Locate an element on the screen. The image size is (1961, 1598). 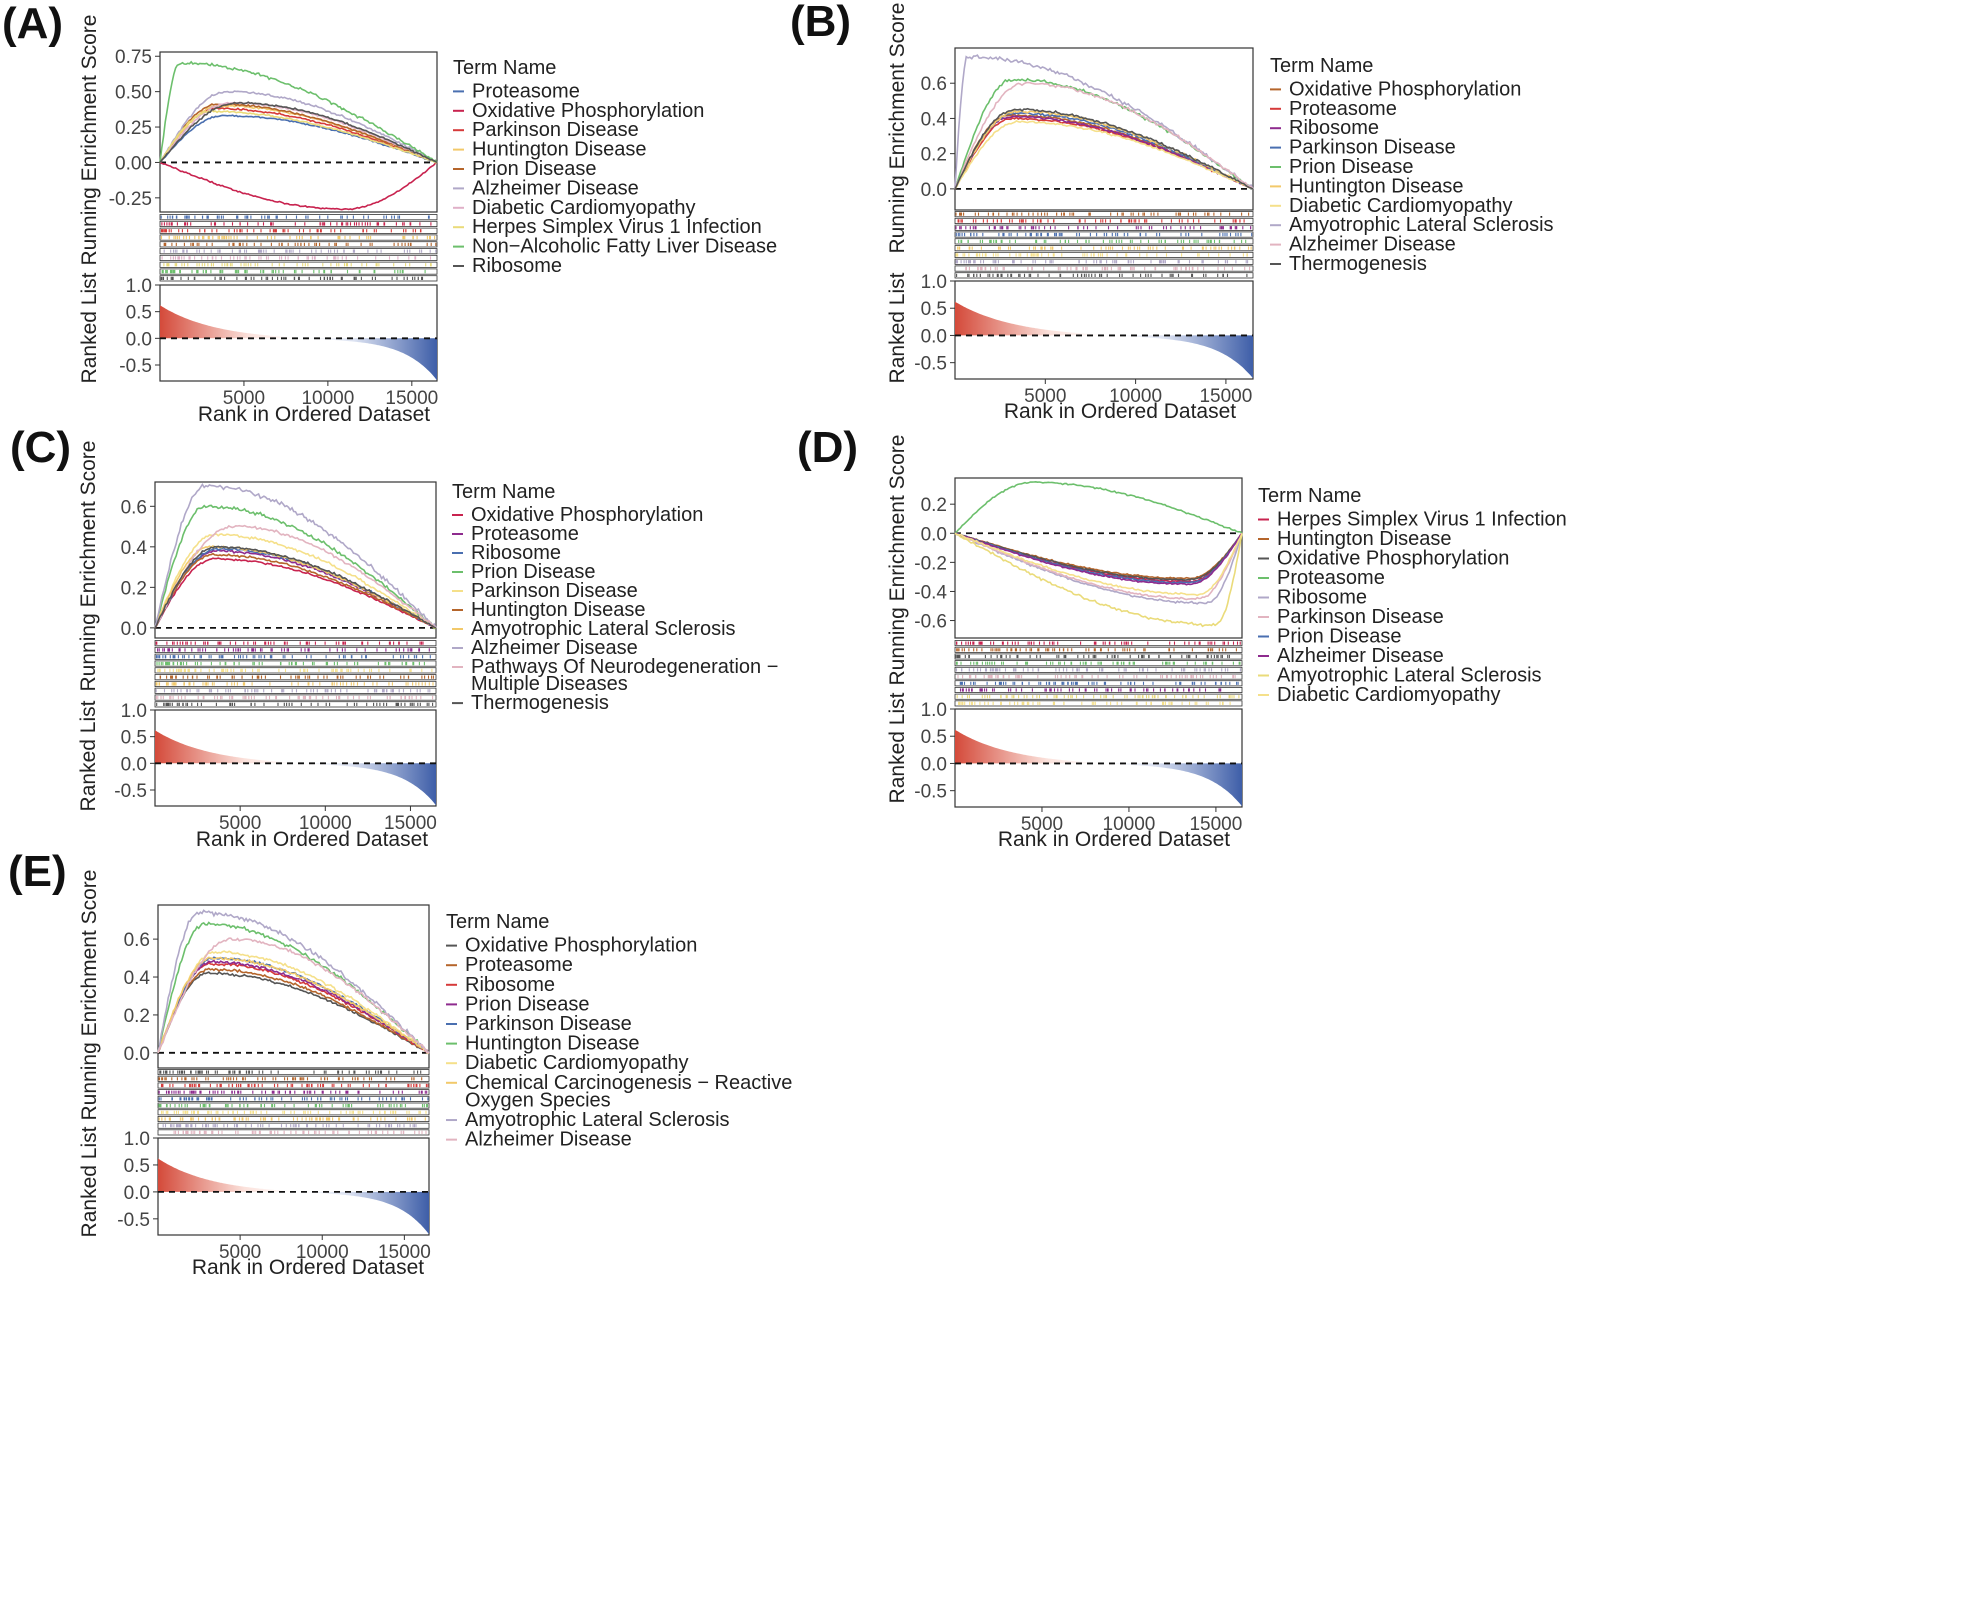
panel-a-hit-marks-diabetic-cardiomyopathy is located at coordinates (296, 258).